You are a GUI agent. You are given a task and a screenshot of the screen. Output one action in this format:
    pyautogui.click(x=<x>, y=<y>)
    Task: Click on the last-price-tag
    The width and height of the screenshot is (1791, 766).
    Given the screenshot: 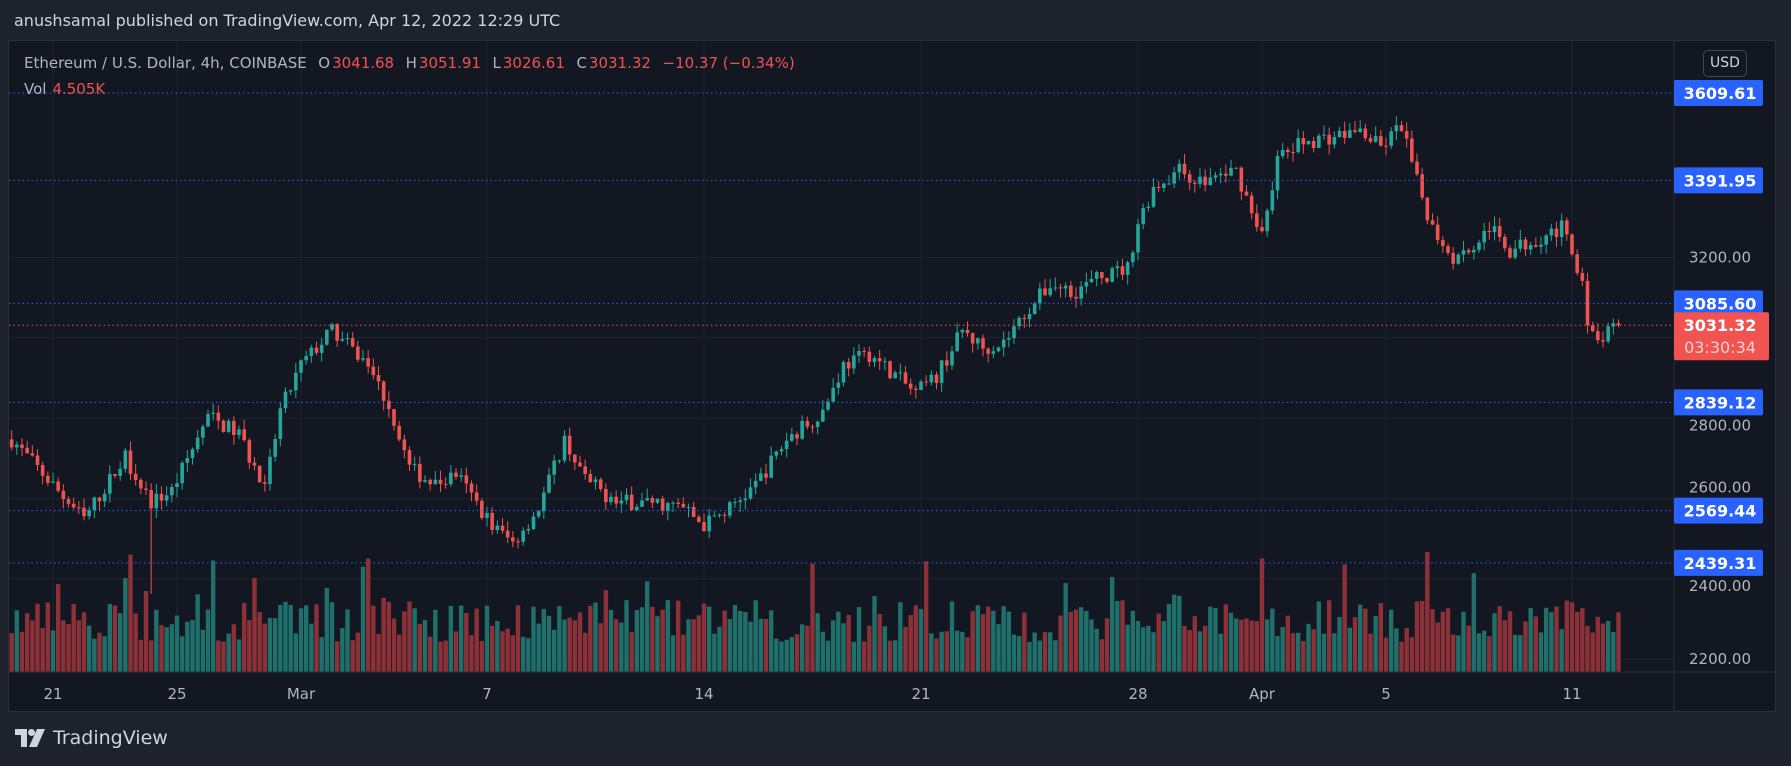 What is the action you would take?
    pyautogui.click(x=1721, y=336)
    